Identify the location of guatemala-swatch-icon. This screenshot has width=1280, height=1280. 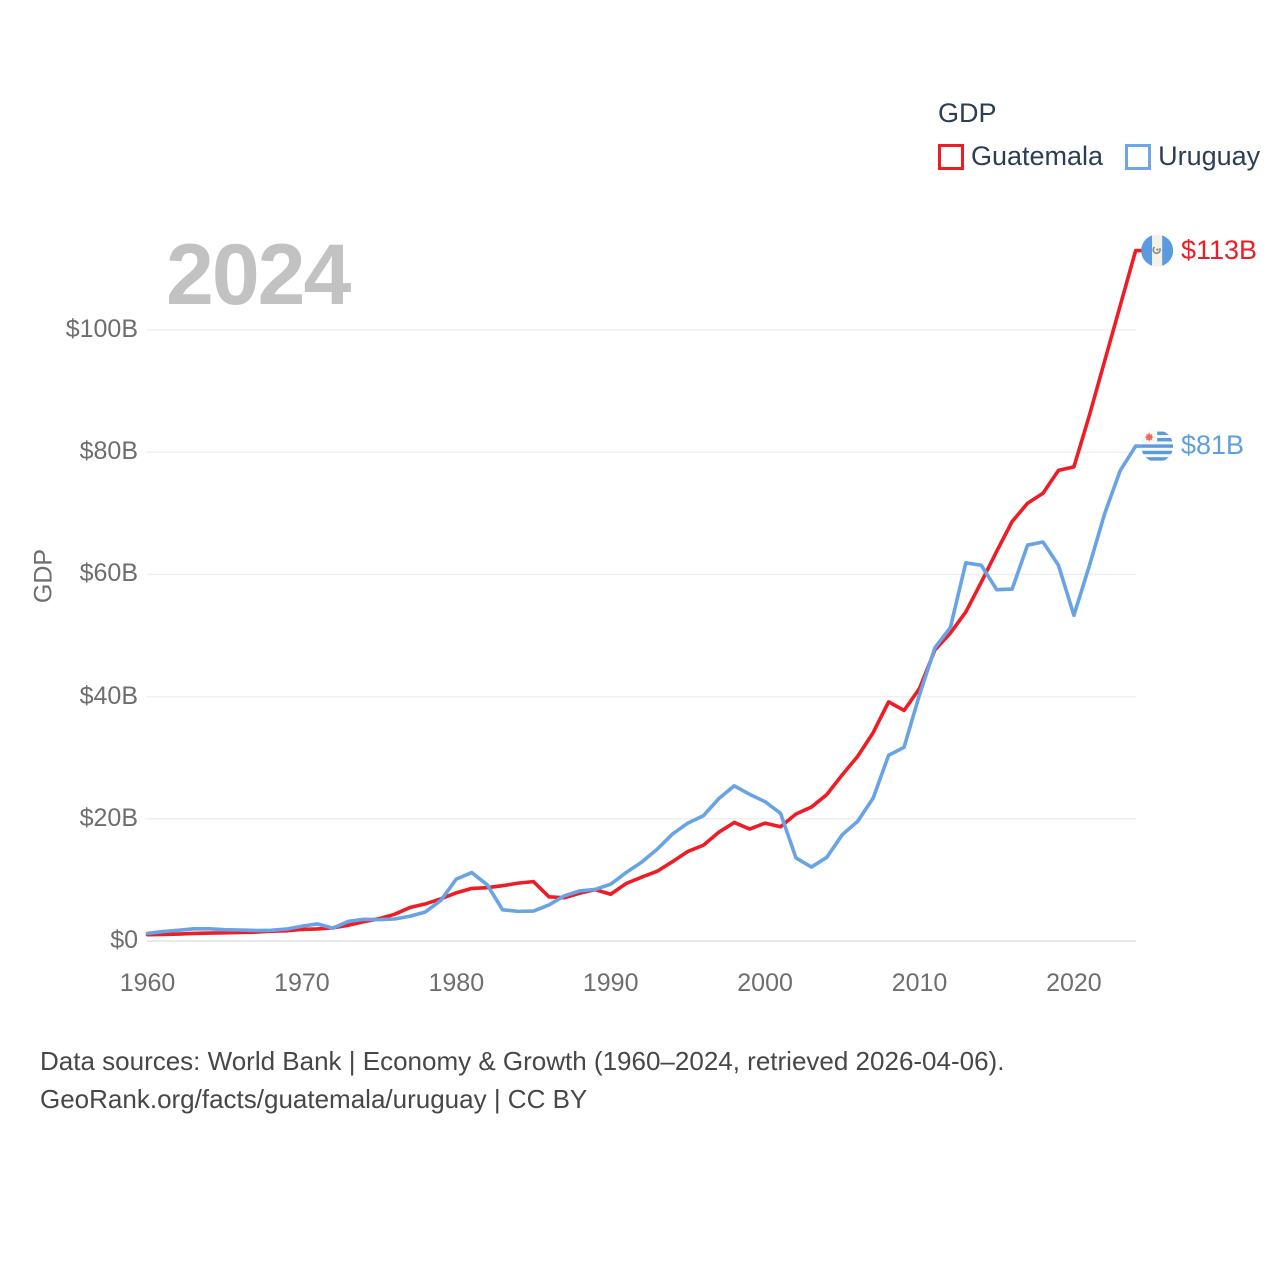
(951, 156).